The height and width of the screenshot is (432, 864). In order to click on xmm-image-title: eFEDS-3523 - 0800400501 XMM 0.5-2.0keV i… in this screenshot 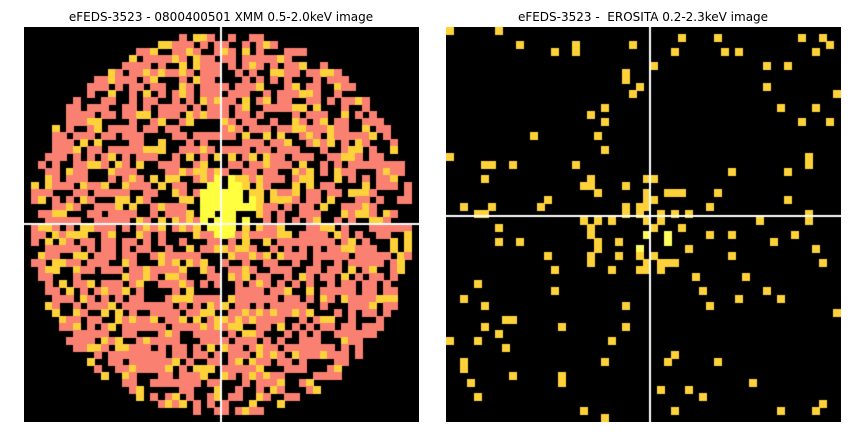, I will do `click(221, 17)`.